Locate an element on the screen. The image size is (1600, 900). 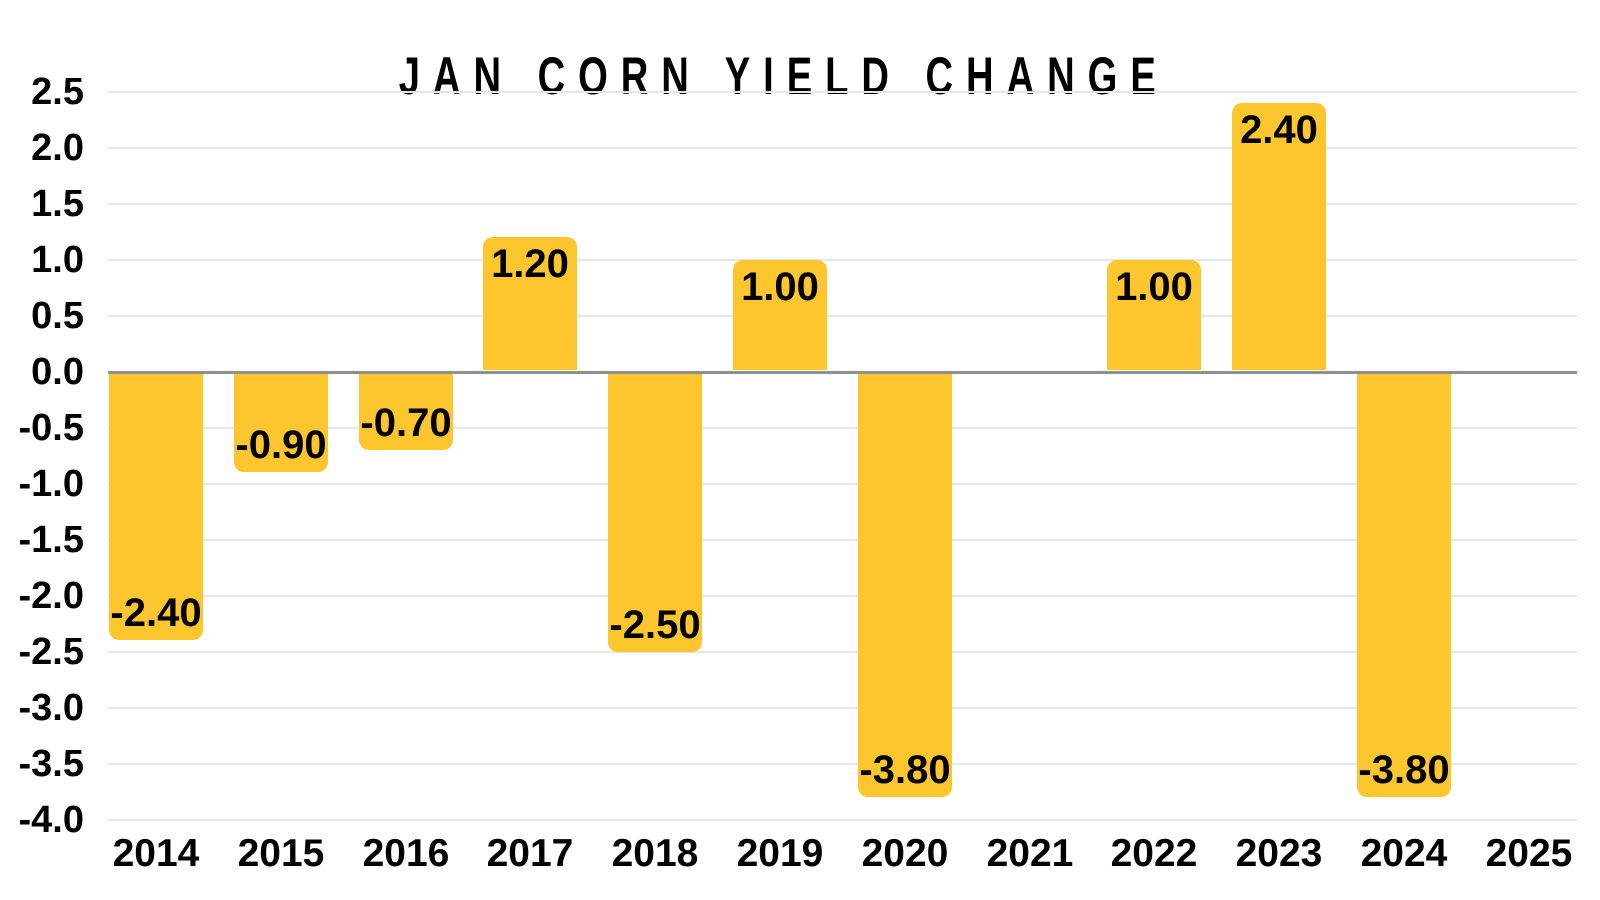
bar-2017 is located at coordinates (530, 303).